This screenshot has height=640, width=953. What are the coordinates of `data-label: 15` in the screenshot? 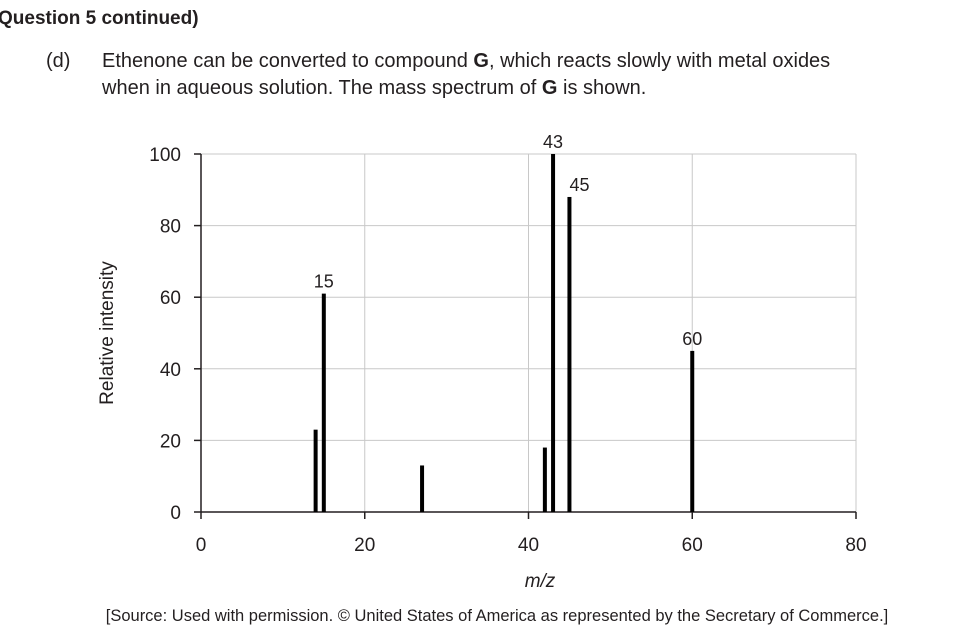 It's located at (324, 282).